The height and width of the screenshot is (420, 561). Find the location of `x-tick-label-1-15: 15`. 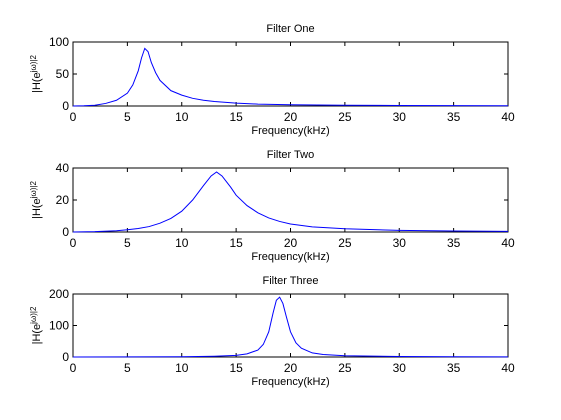

x-tick-label-1-15: 15 is located at coordinates (236, 117).